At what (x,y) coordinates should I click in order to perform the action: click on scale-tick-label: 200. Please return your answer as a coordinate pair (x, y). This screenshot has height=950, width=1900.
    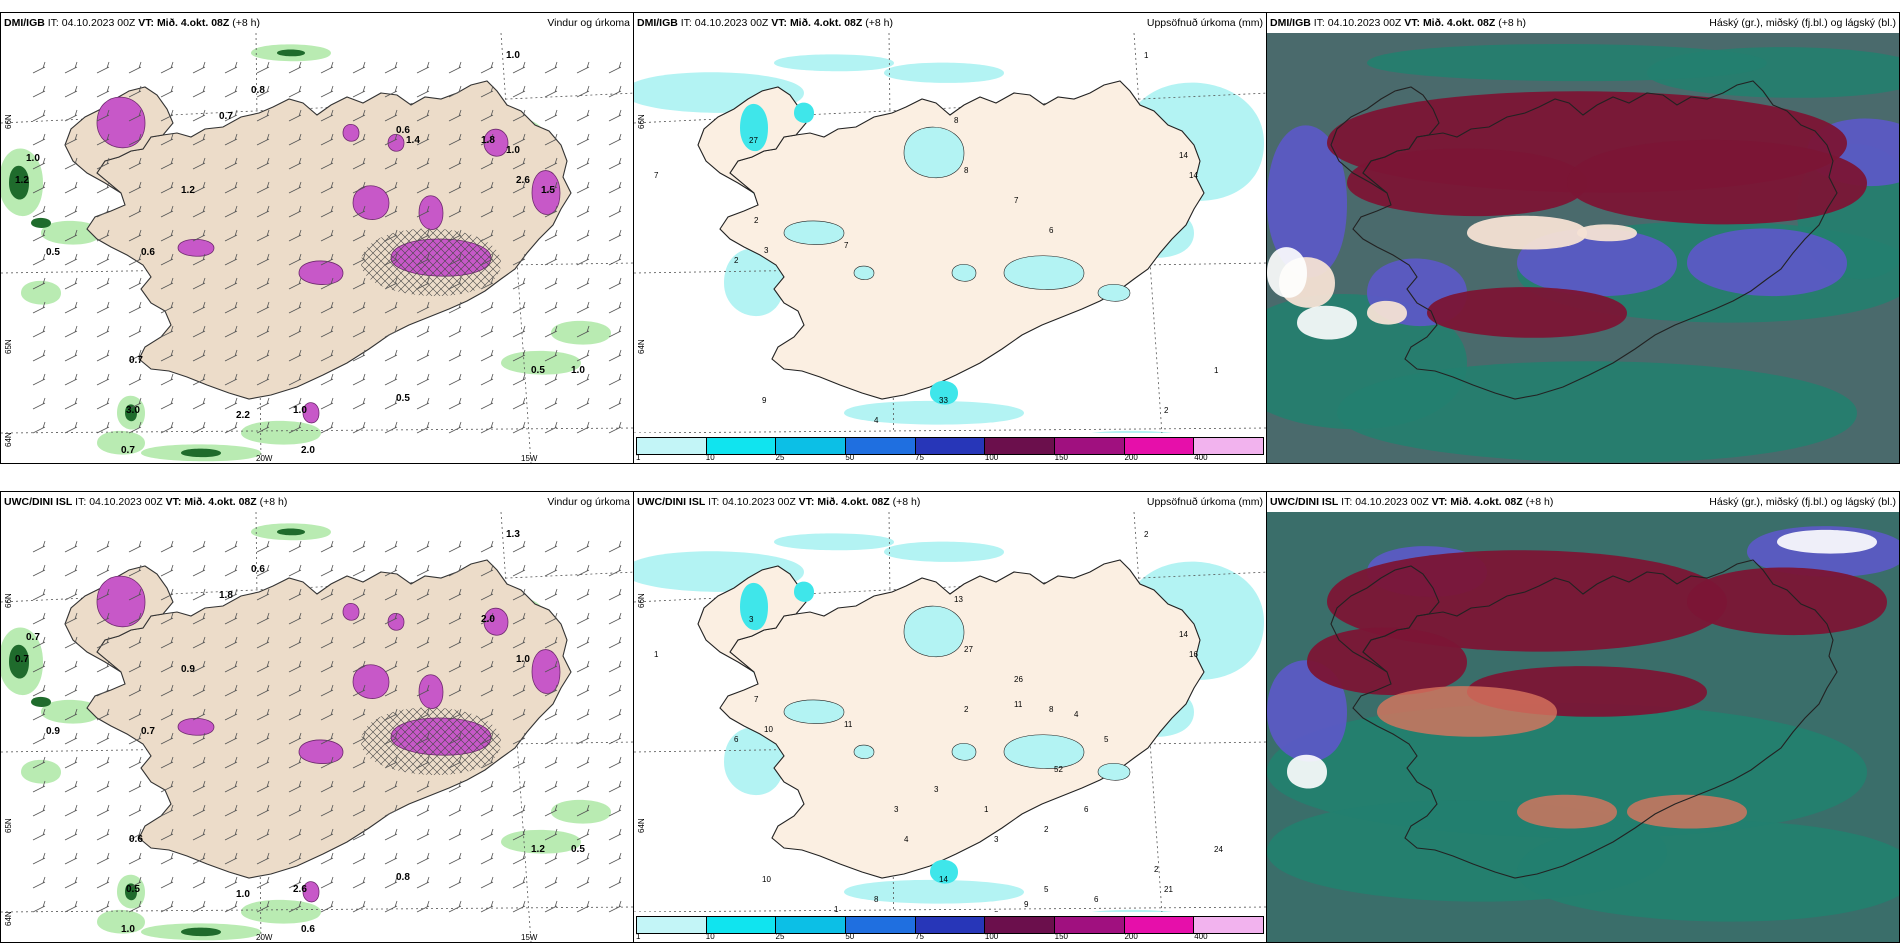
    Looking at the image, I should click on (1131, 936).